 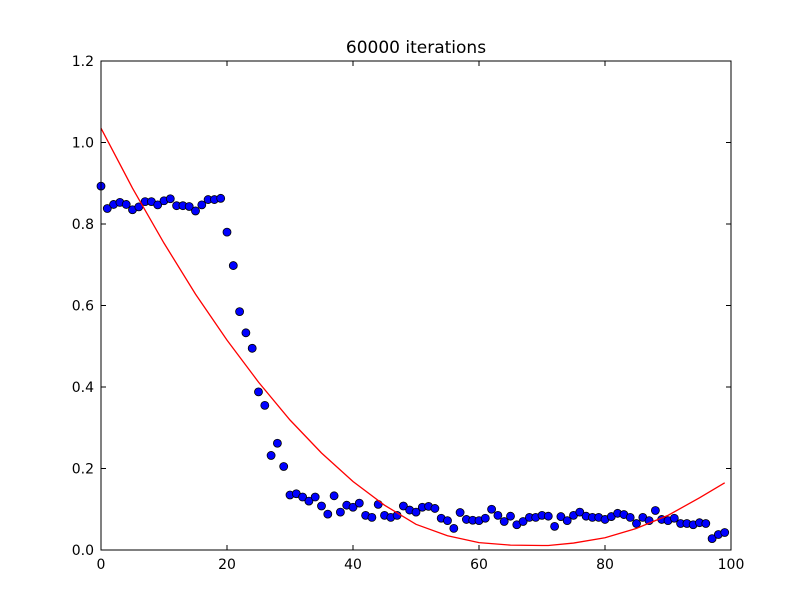 What do you see at coordinates (83, 225) in the screenshot?
I see `y-tick-label: 0.8` at bounding box center [83, 225].